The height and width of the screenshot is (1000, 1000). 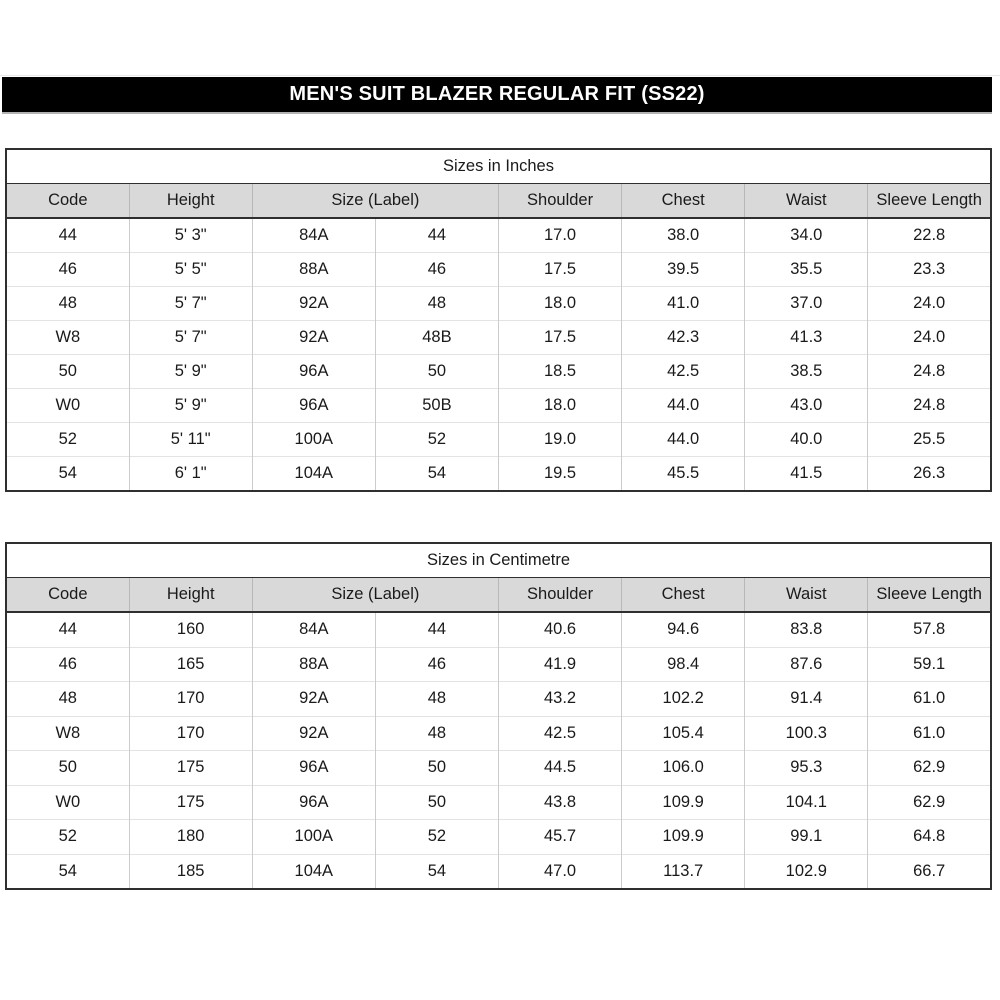 What do you see at coordinates (498, 235) in the screenshot?
I see `table-row: 44 5' 3" 84A 44 17.0 38.0 34.0 22.8` at bounding box center [498, 235].